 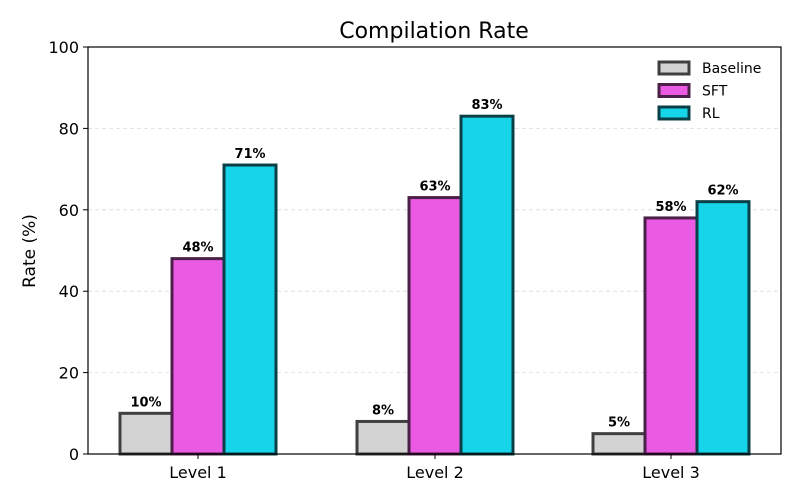 What do you see at coordinates (69, 210) in the screenshot?
I see `y-tick-label: 60` at bounding box center [69, 210].